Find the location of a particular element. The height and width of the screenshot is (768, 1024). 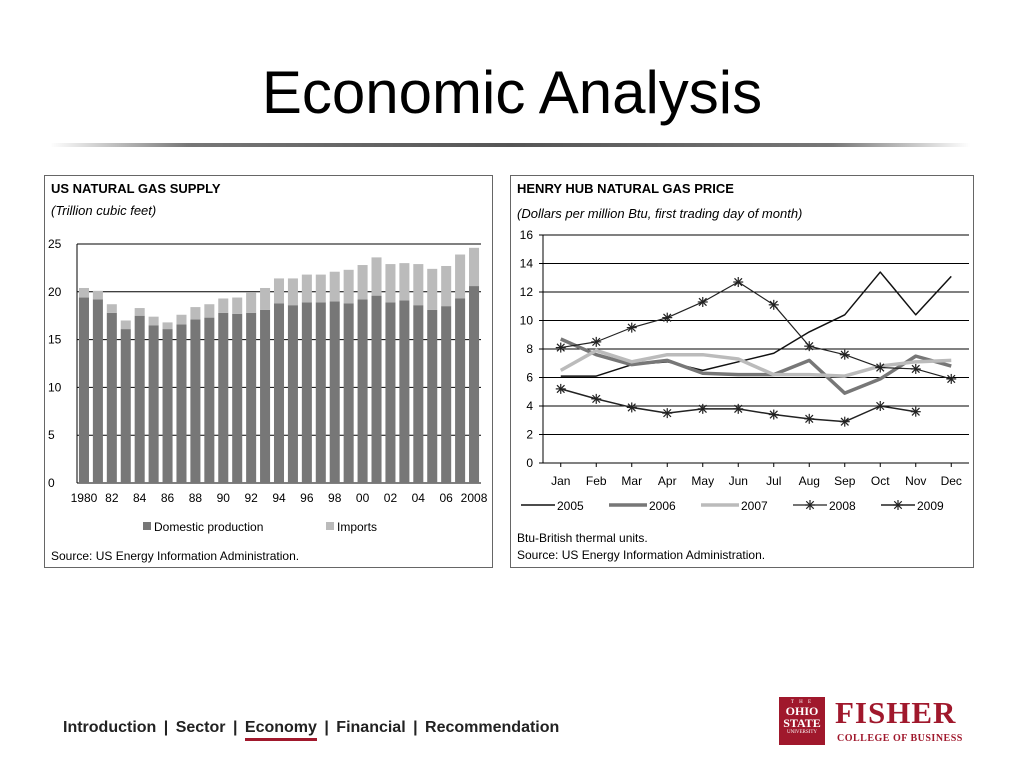

legend-domestic-label: Domestic production is located at coordinates (208, 527).